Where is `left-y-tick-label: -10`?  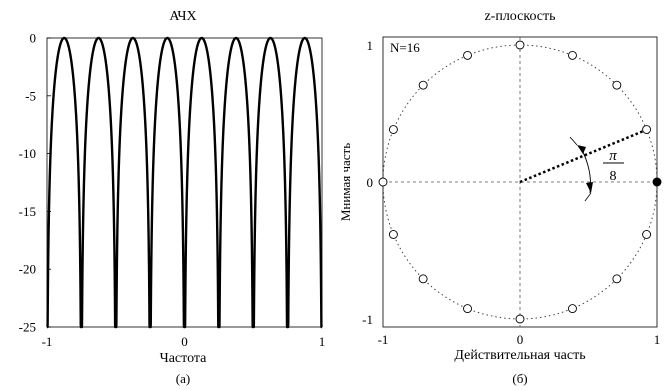 left-y-tick-label: -10 is located at coordinates (27, 153).